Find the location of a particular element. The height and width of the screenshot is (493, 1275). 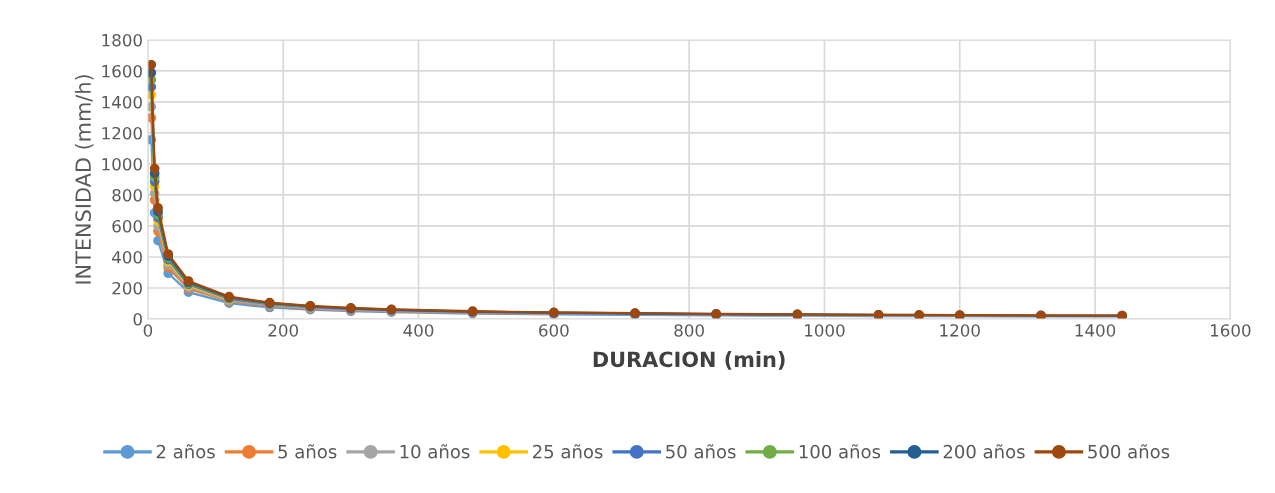

x-tick-label: 0 is located at coordinates (148, 330).